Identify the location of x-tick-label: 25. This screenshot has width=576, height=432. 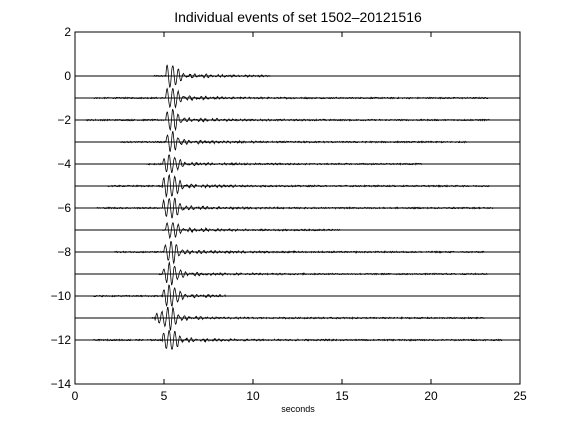
(520, 396).